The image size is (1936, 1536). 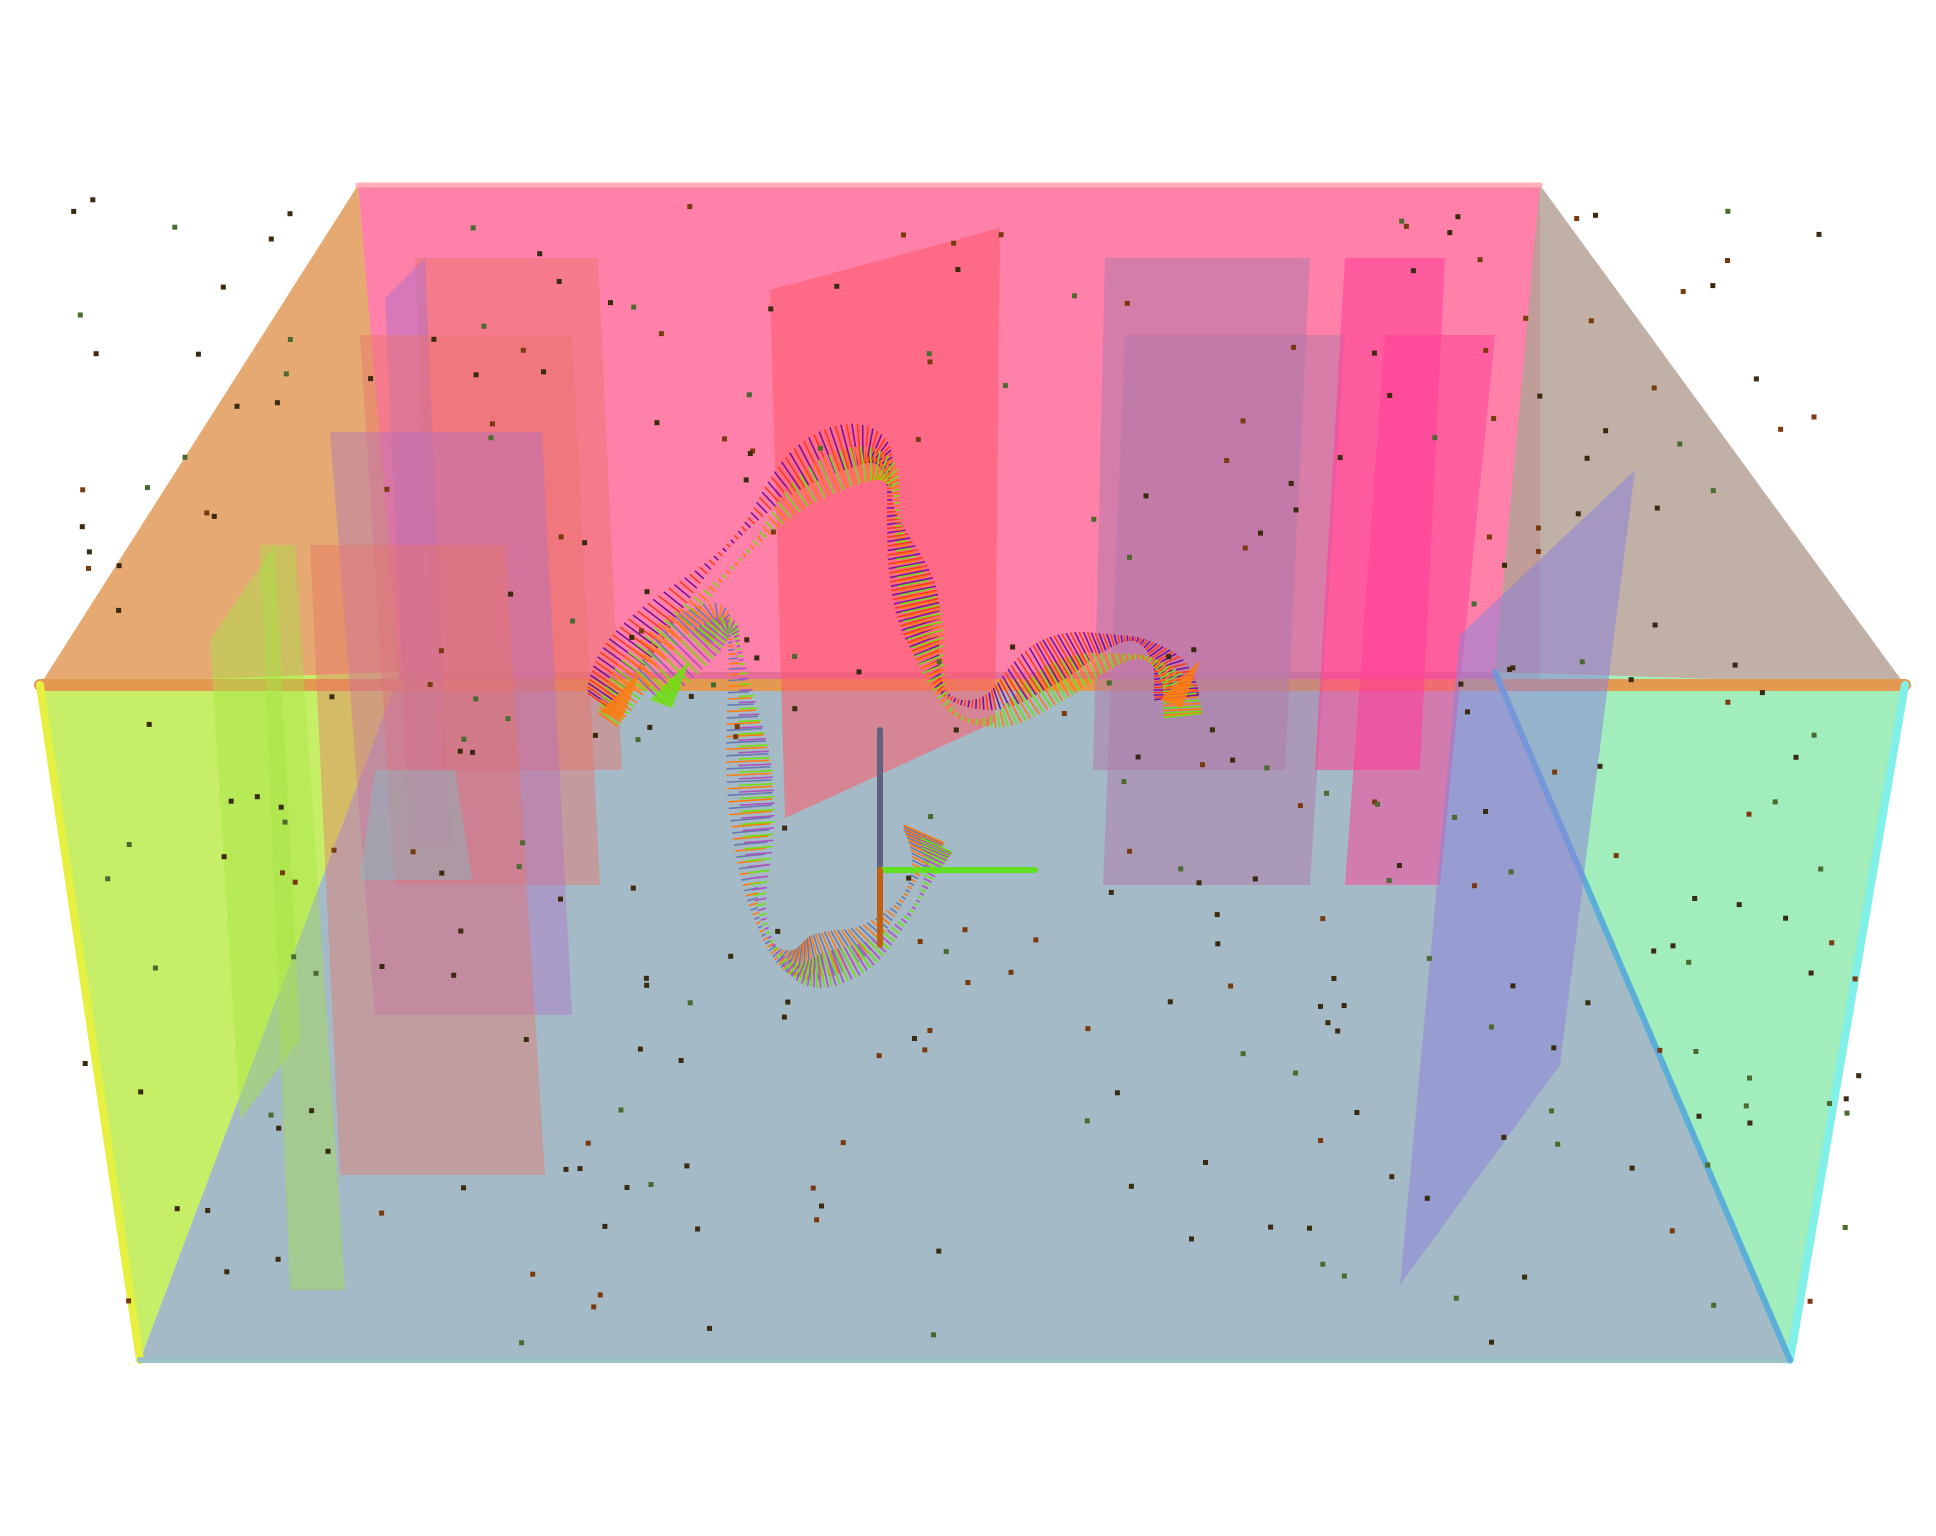 What do you see at coordinates (220, 435) in the screenshot?
I see `left-top-wall` at bounding box center [220, 435].